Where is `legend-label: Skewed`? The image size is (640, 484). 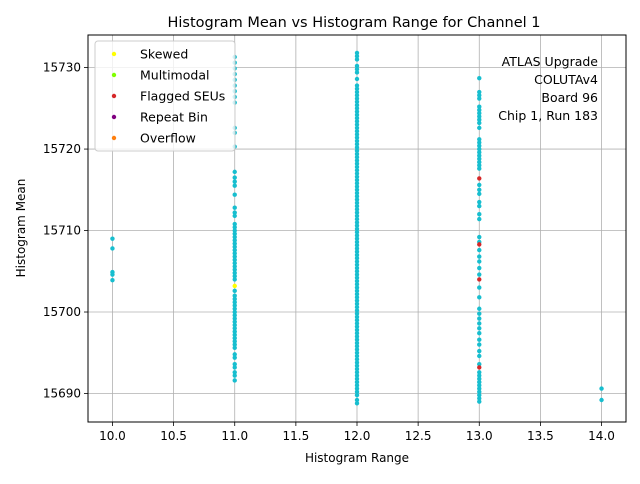
legend-label: Skewed is located at coordinates (164, 54).